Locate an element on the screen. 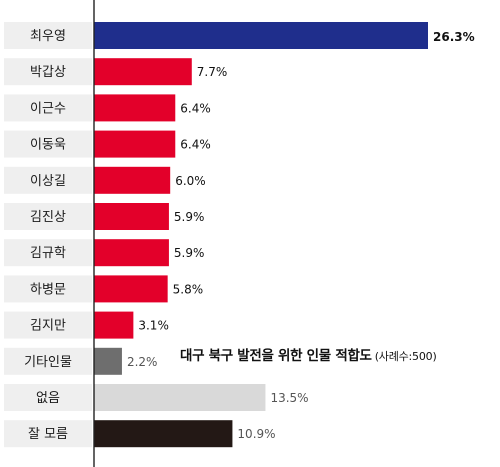  category-label: 기타인물 is located at coordinates (48, 362).